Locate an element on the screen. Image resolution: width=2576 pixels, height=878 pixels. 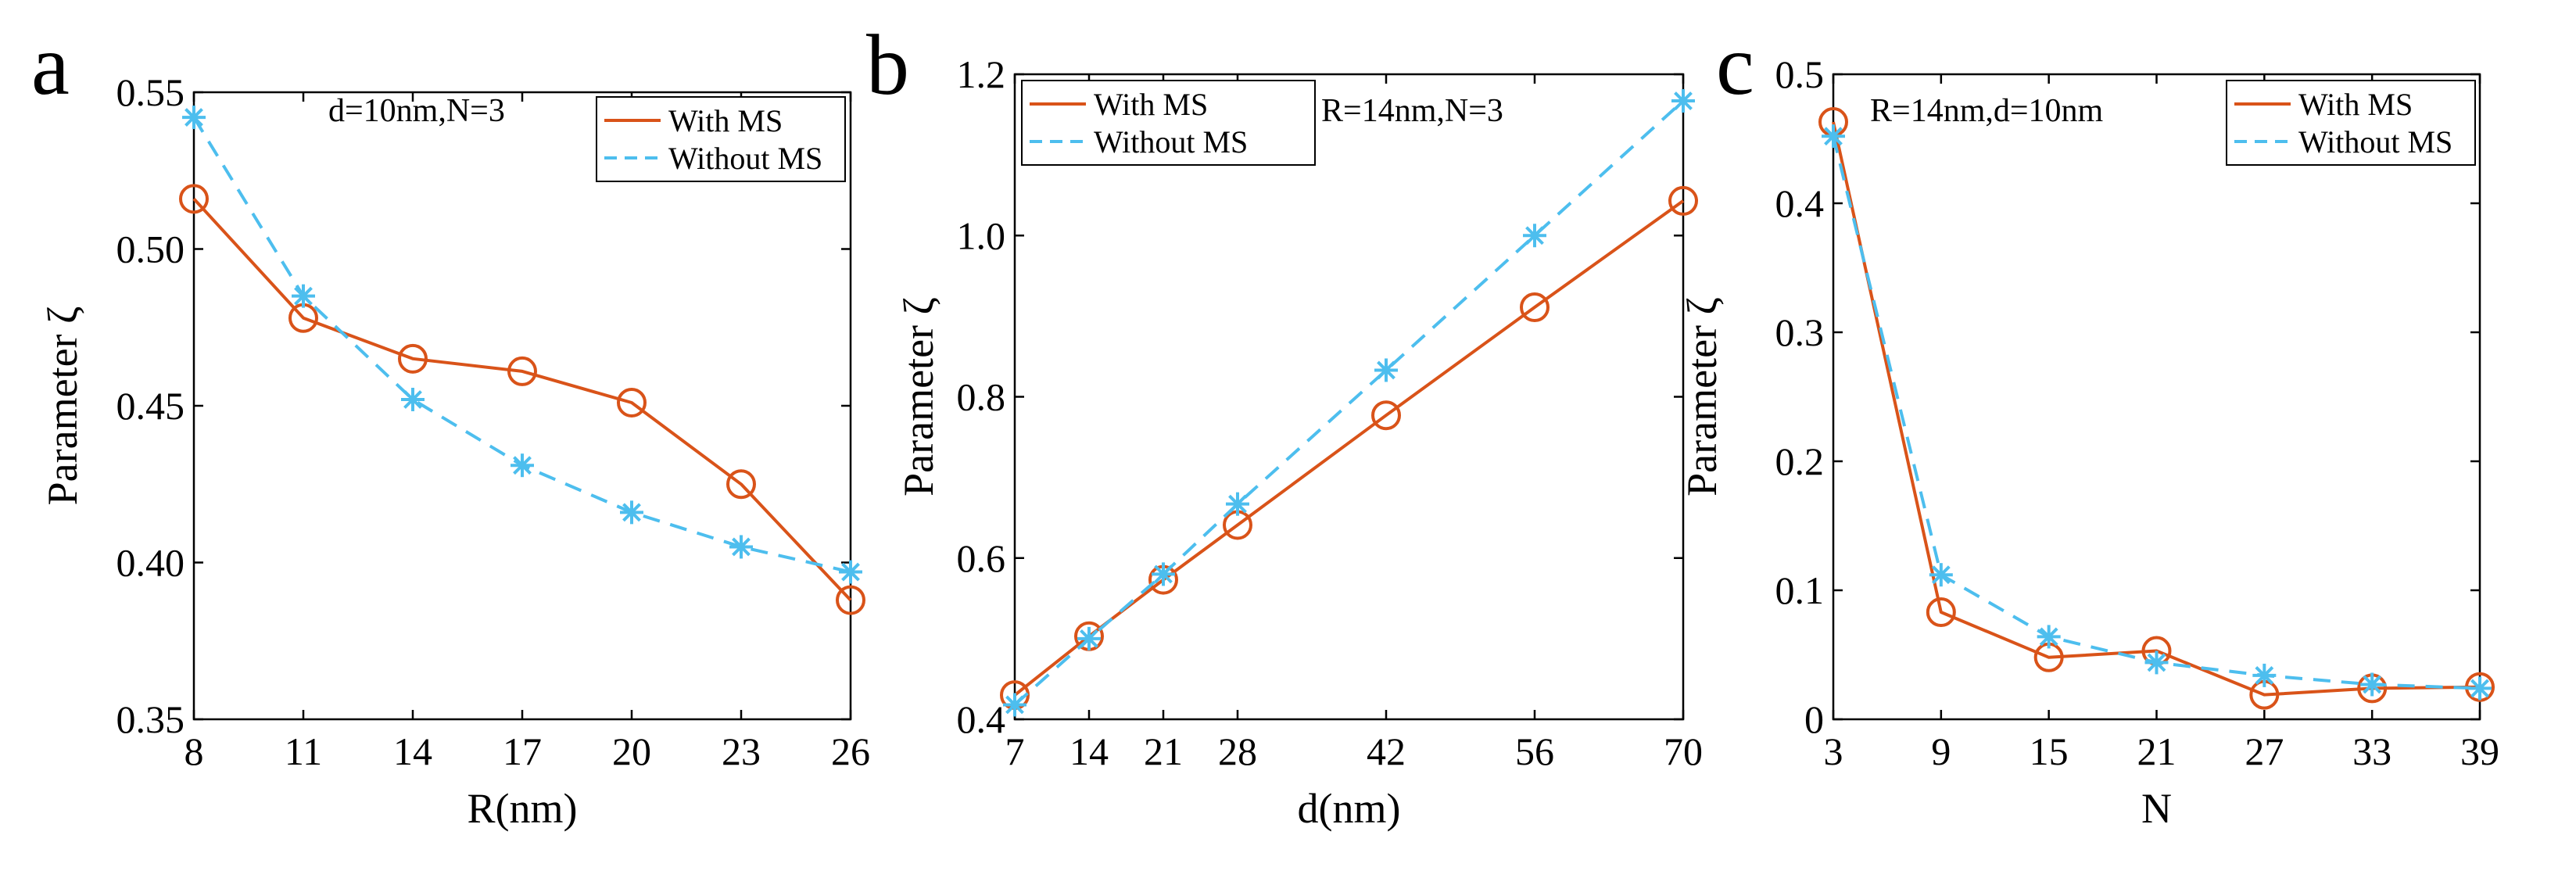
y-tick-label: 0.3 is located at coordinates (1800, 332).